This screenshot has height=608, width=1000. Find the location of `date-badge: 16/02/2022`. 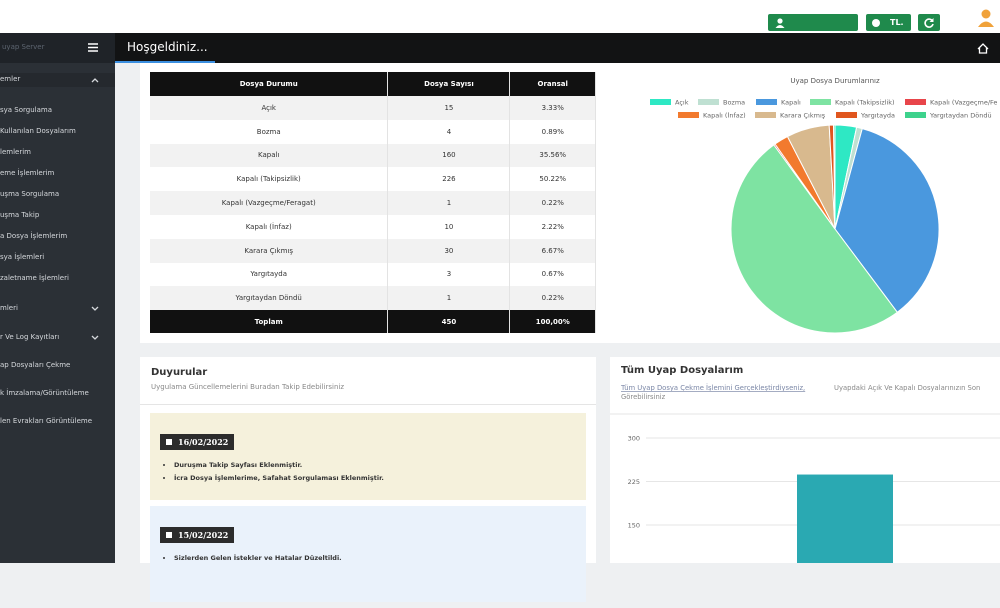

date-badge: 16/02/2022 is located at coordinates (197, 442).